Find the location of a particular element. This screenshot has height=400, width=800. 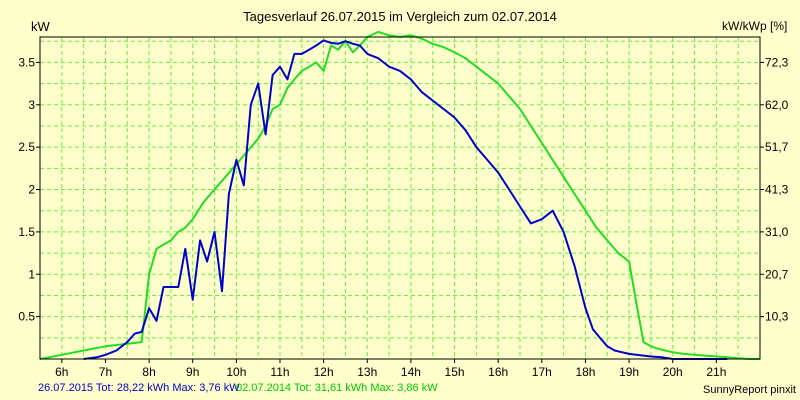

series1-summary: 26.07.2015 Tot: 28,22 kWh Max: 3,76 kW is located at coordinates (139, 388).